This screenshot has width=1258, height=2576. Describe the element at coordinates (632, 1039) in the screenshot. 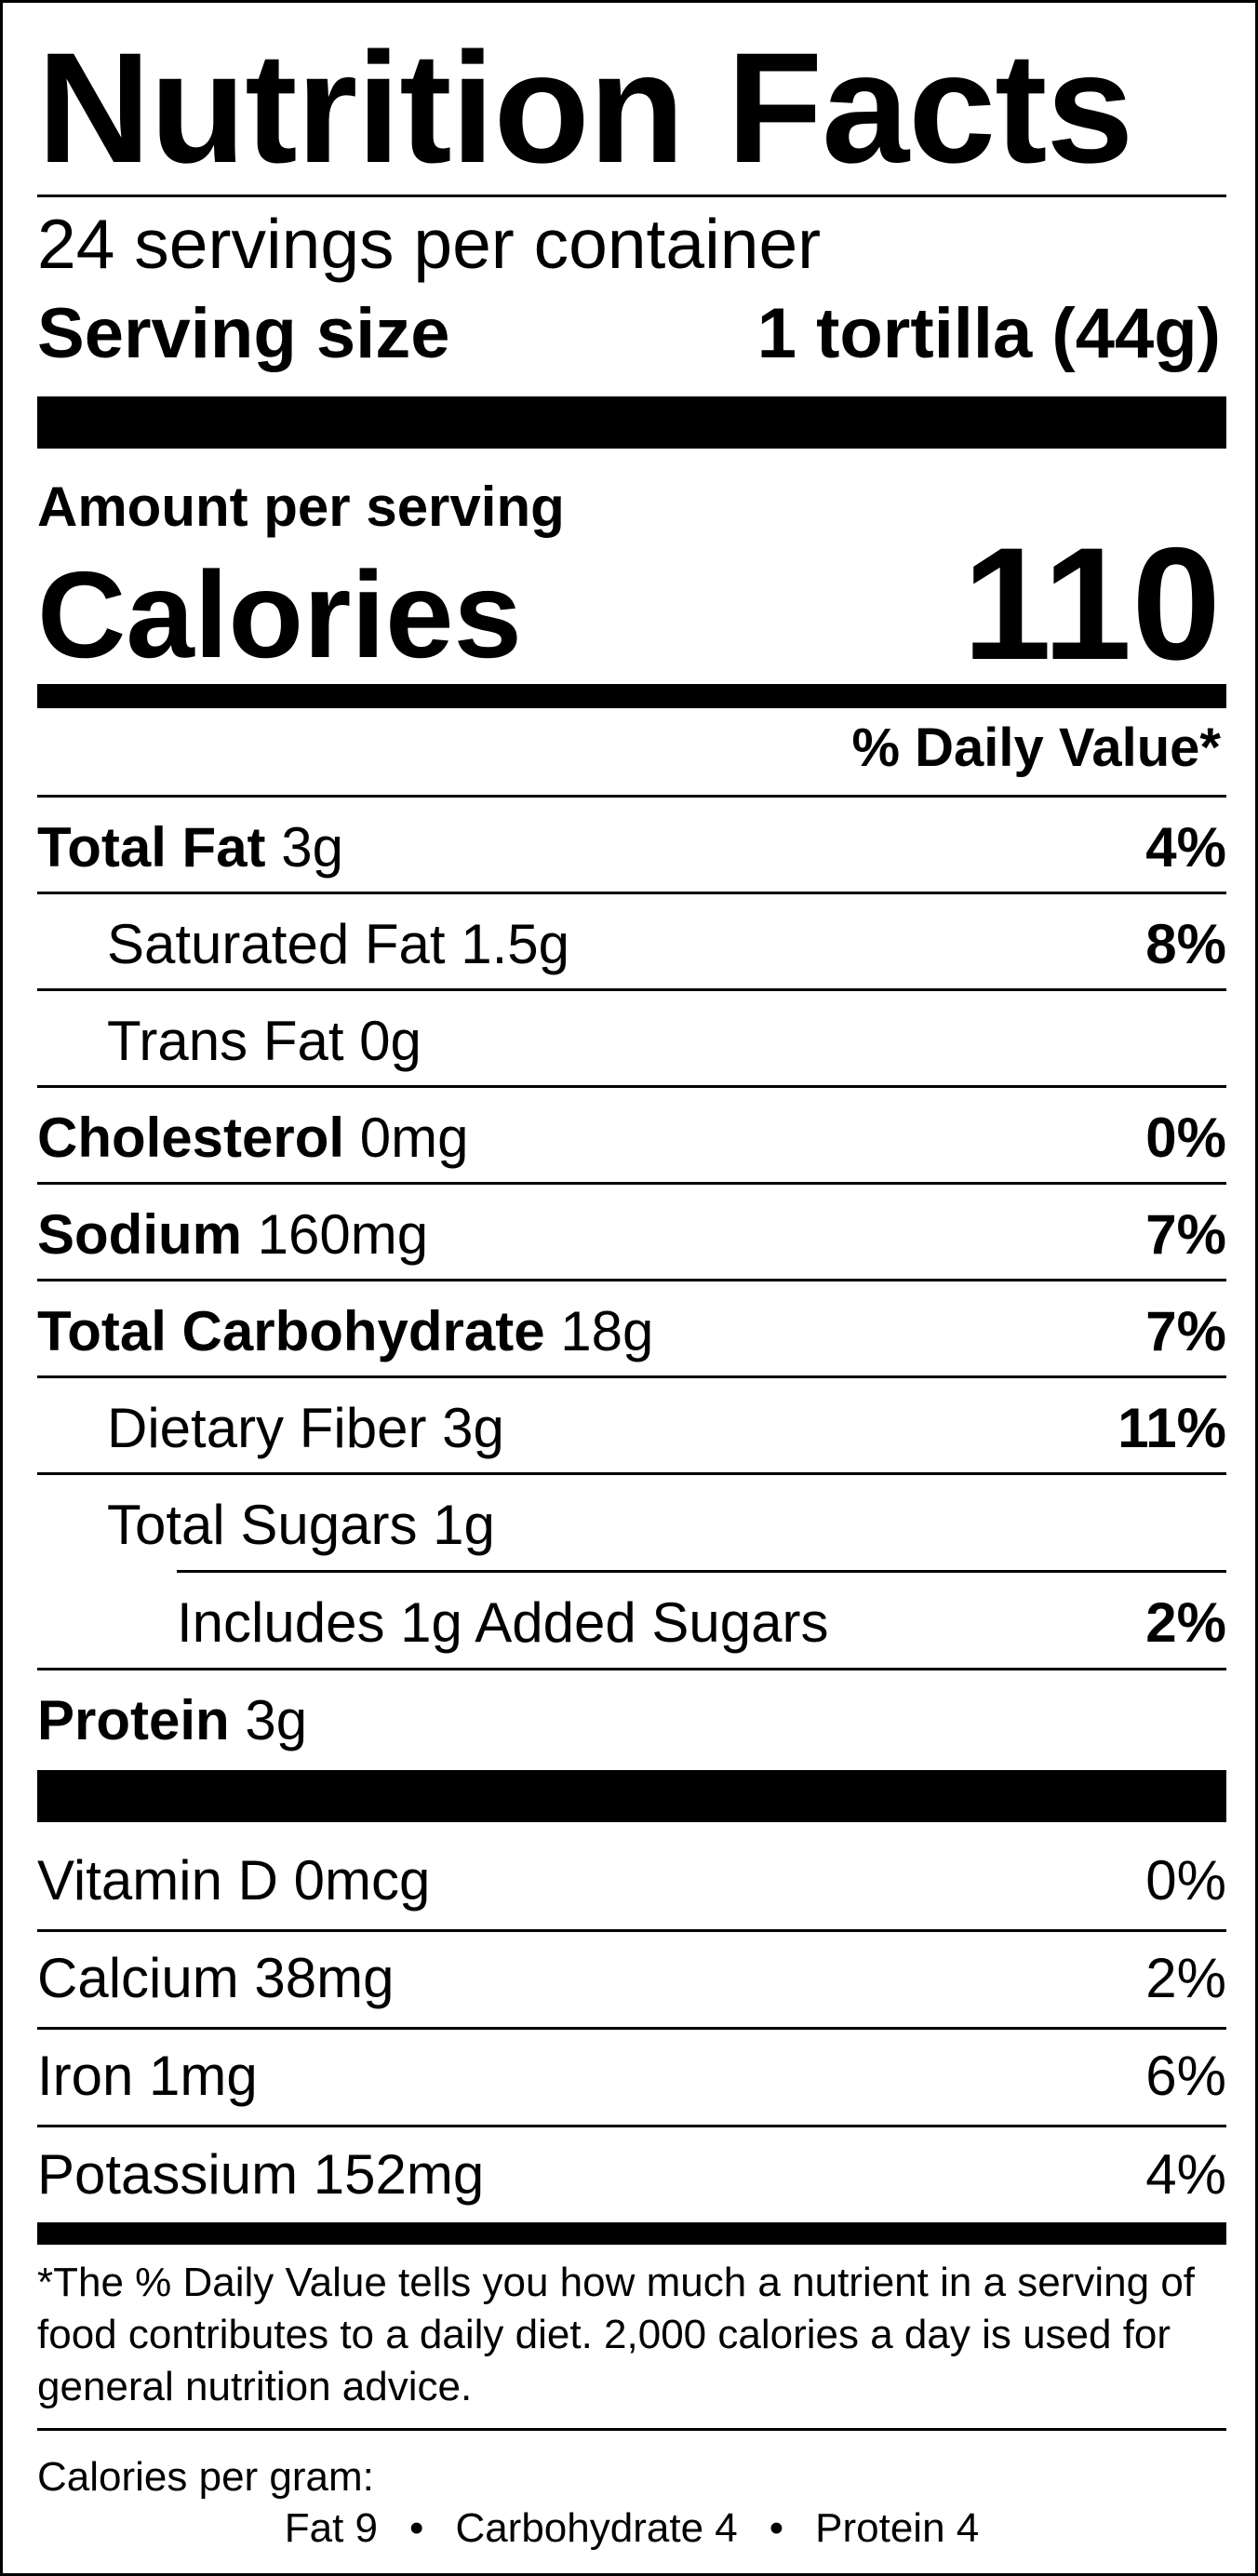

I see `nutrient-row-trans-fat: Trans Fat 0g` at that location.